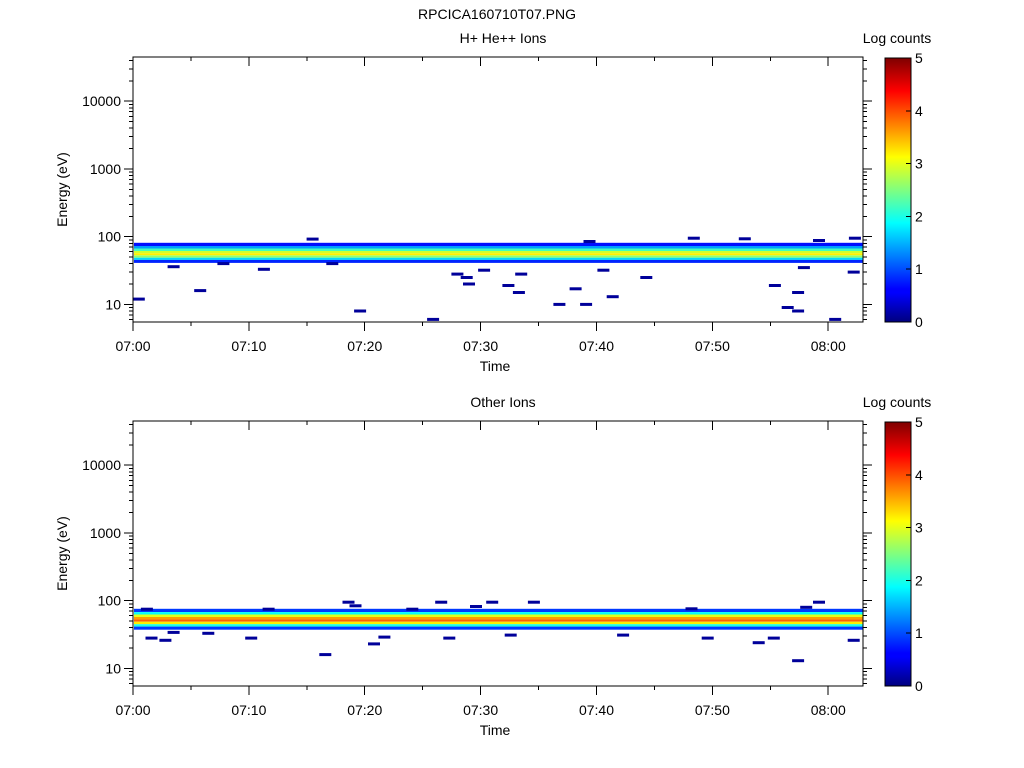 Image resolution: width=1024 pixels, height=768 pixels. I want to click on colorbar-tick-label: 3, so click(919, 164).